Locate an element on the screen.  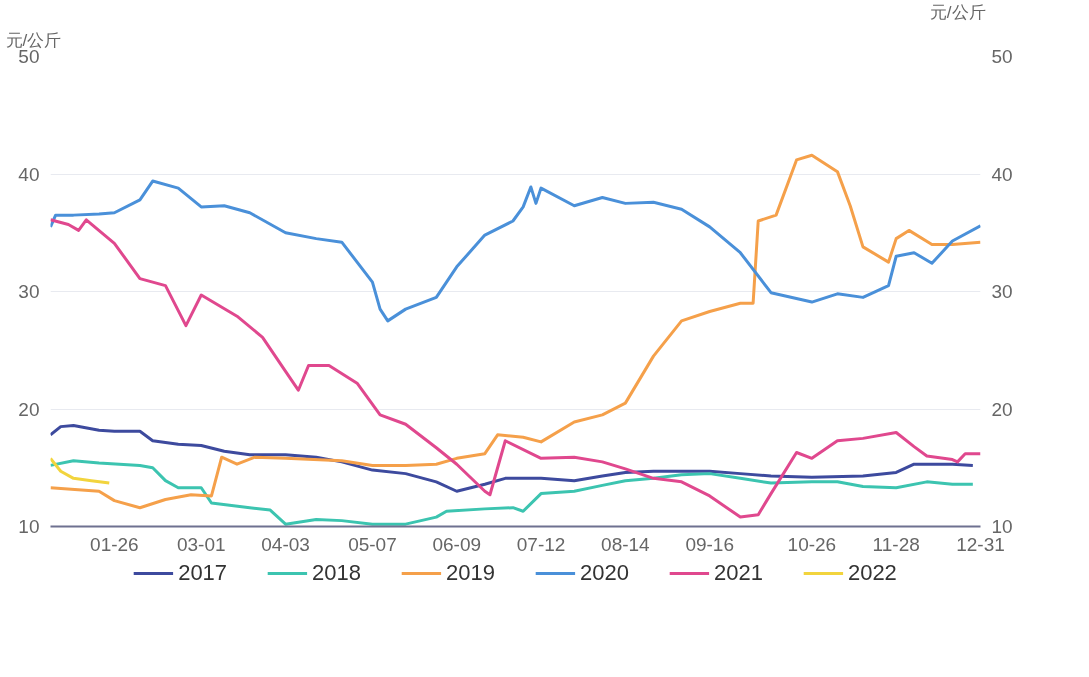
y2-tick-label: 20 is located at coordinates (1002, 409).